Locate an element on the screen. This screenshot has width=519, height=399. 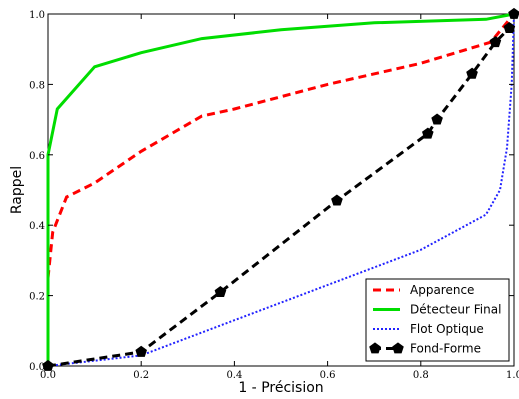
x-tick-label: 0.6 is located at coordinates (328, 375).